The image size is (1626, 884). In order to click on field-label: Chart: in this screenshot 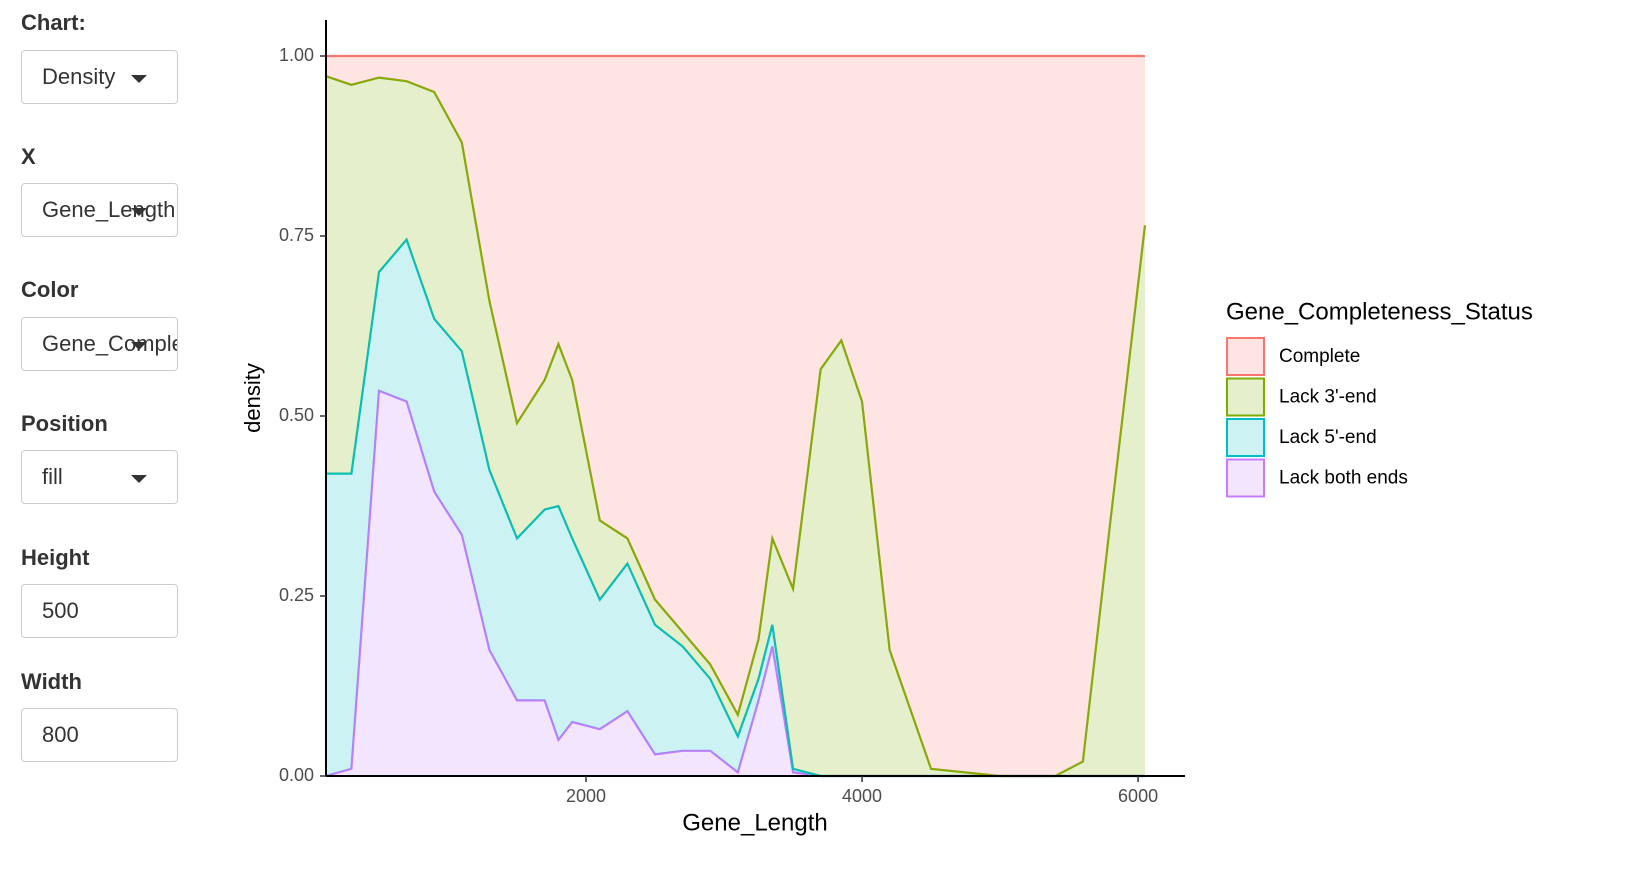, I will do `click(53, 22)`.